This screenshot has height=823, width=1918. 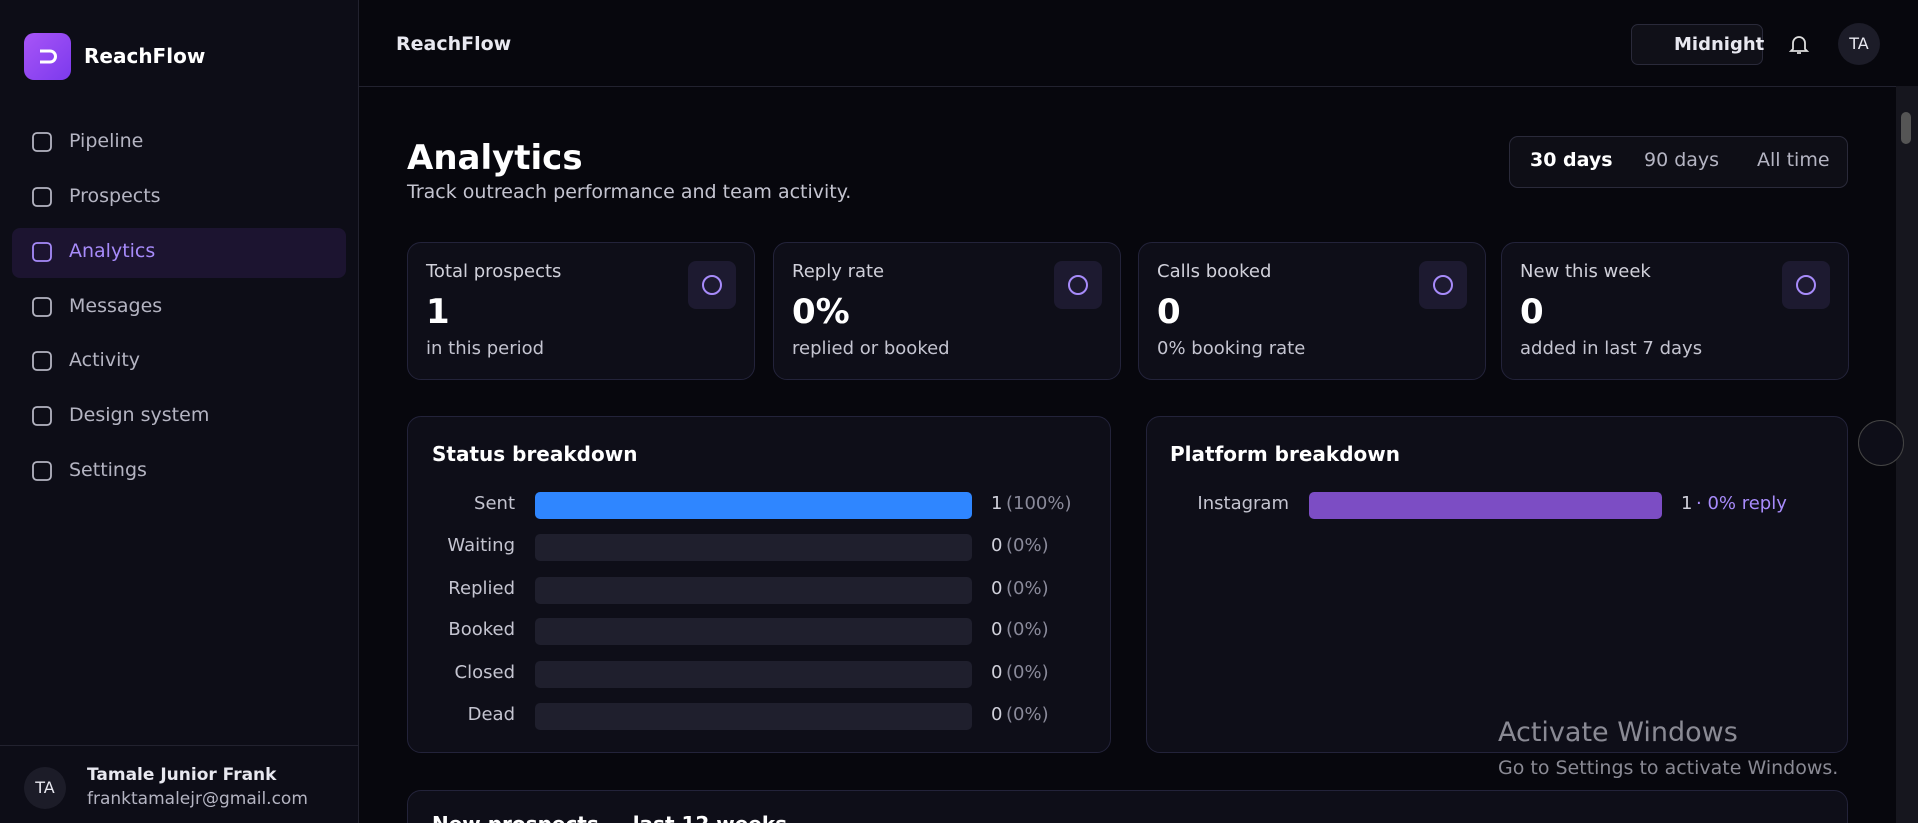 What do you see at coordinates (179, 745) in the screenshot?
I see `sidebar-footer-border` at bounding box center [179, 745].